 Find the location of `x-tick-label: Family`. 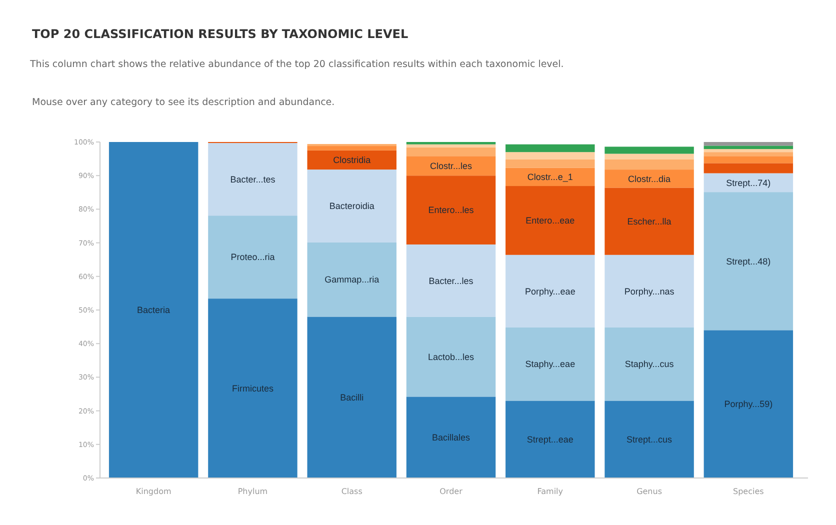

x-tick-label: Family is located at coordinates (550, 491).